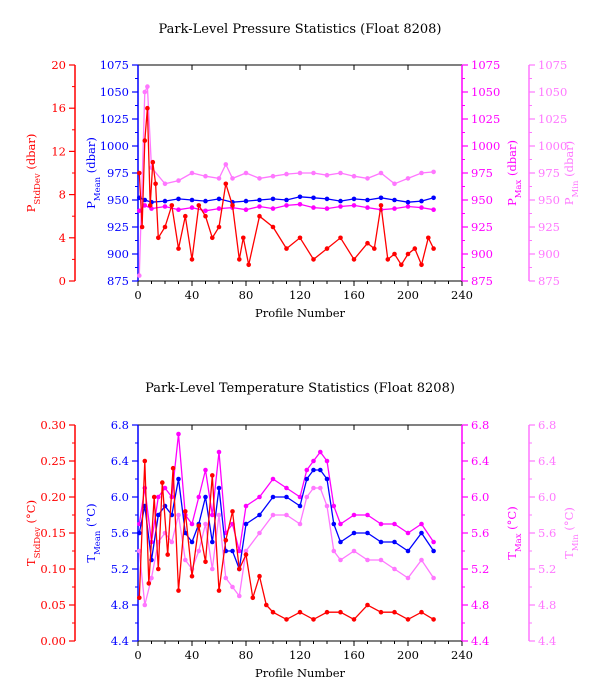  What do you see at coordinates (552, 119) in the screenshot?
I see `y-tick-label: 1025` at bounding box center [552, 119].